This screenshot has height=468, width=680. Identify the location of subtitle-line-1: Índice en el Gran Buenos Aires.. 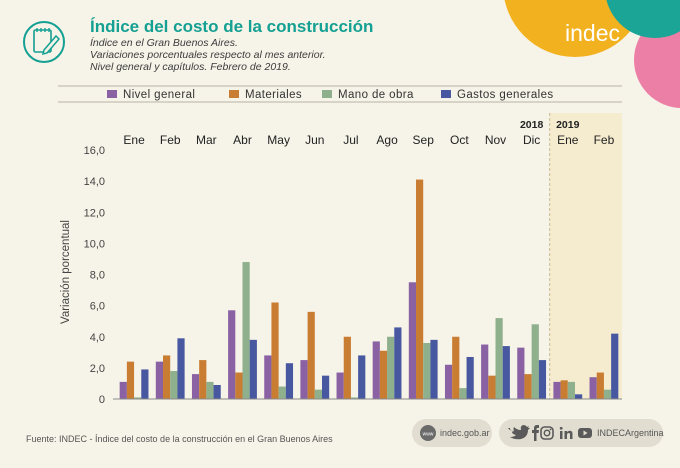
(164, 42).